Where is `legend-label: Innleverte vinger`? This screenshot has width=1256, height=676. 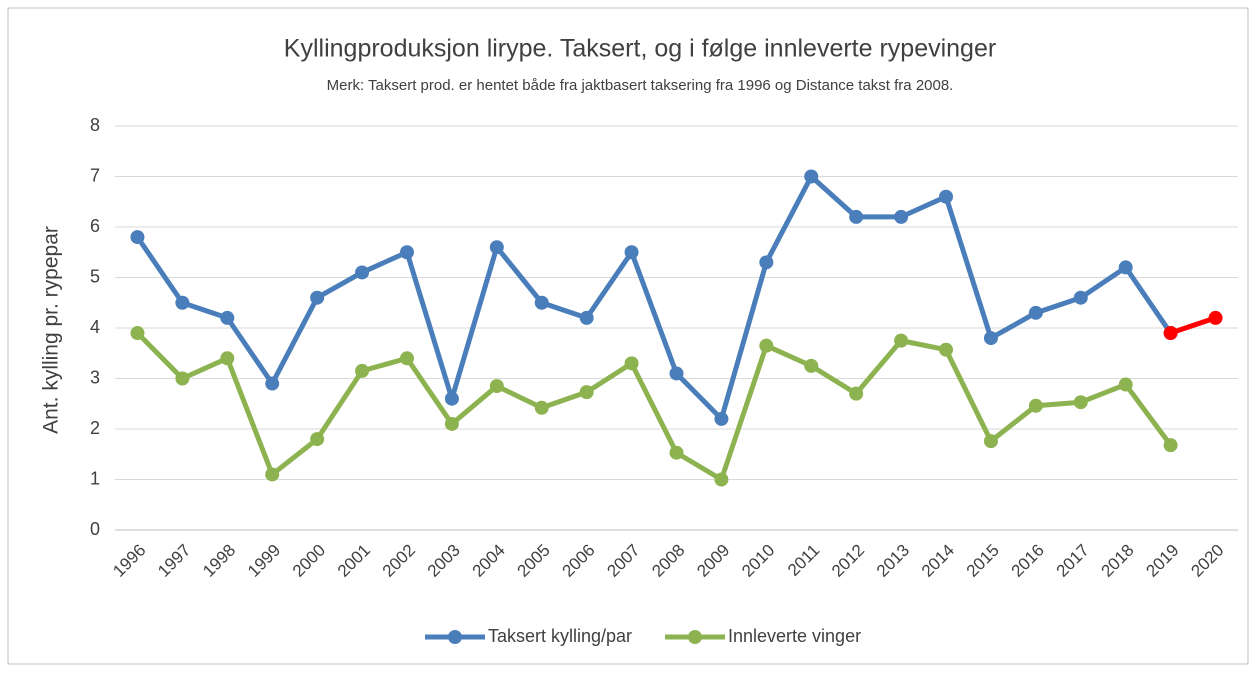
legend-label: Innleverte vinger is located at coordinates (794, 636).